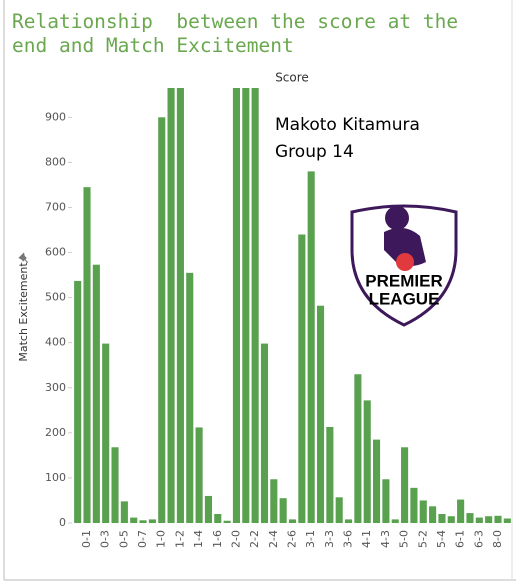  Describe the element at coordinates (254, 539) in the screenshot. I see `x-tick-label: 2-2` at that location.